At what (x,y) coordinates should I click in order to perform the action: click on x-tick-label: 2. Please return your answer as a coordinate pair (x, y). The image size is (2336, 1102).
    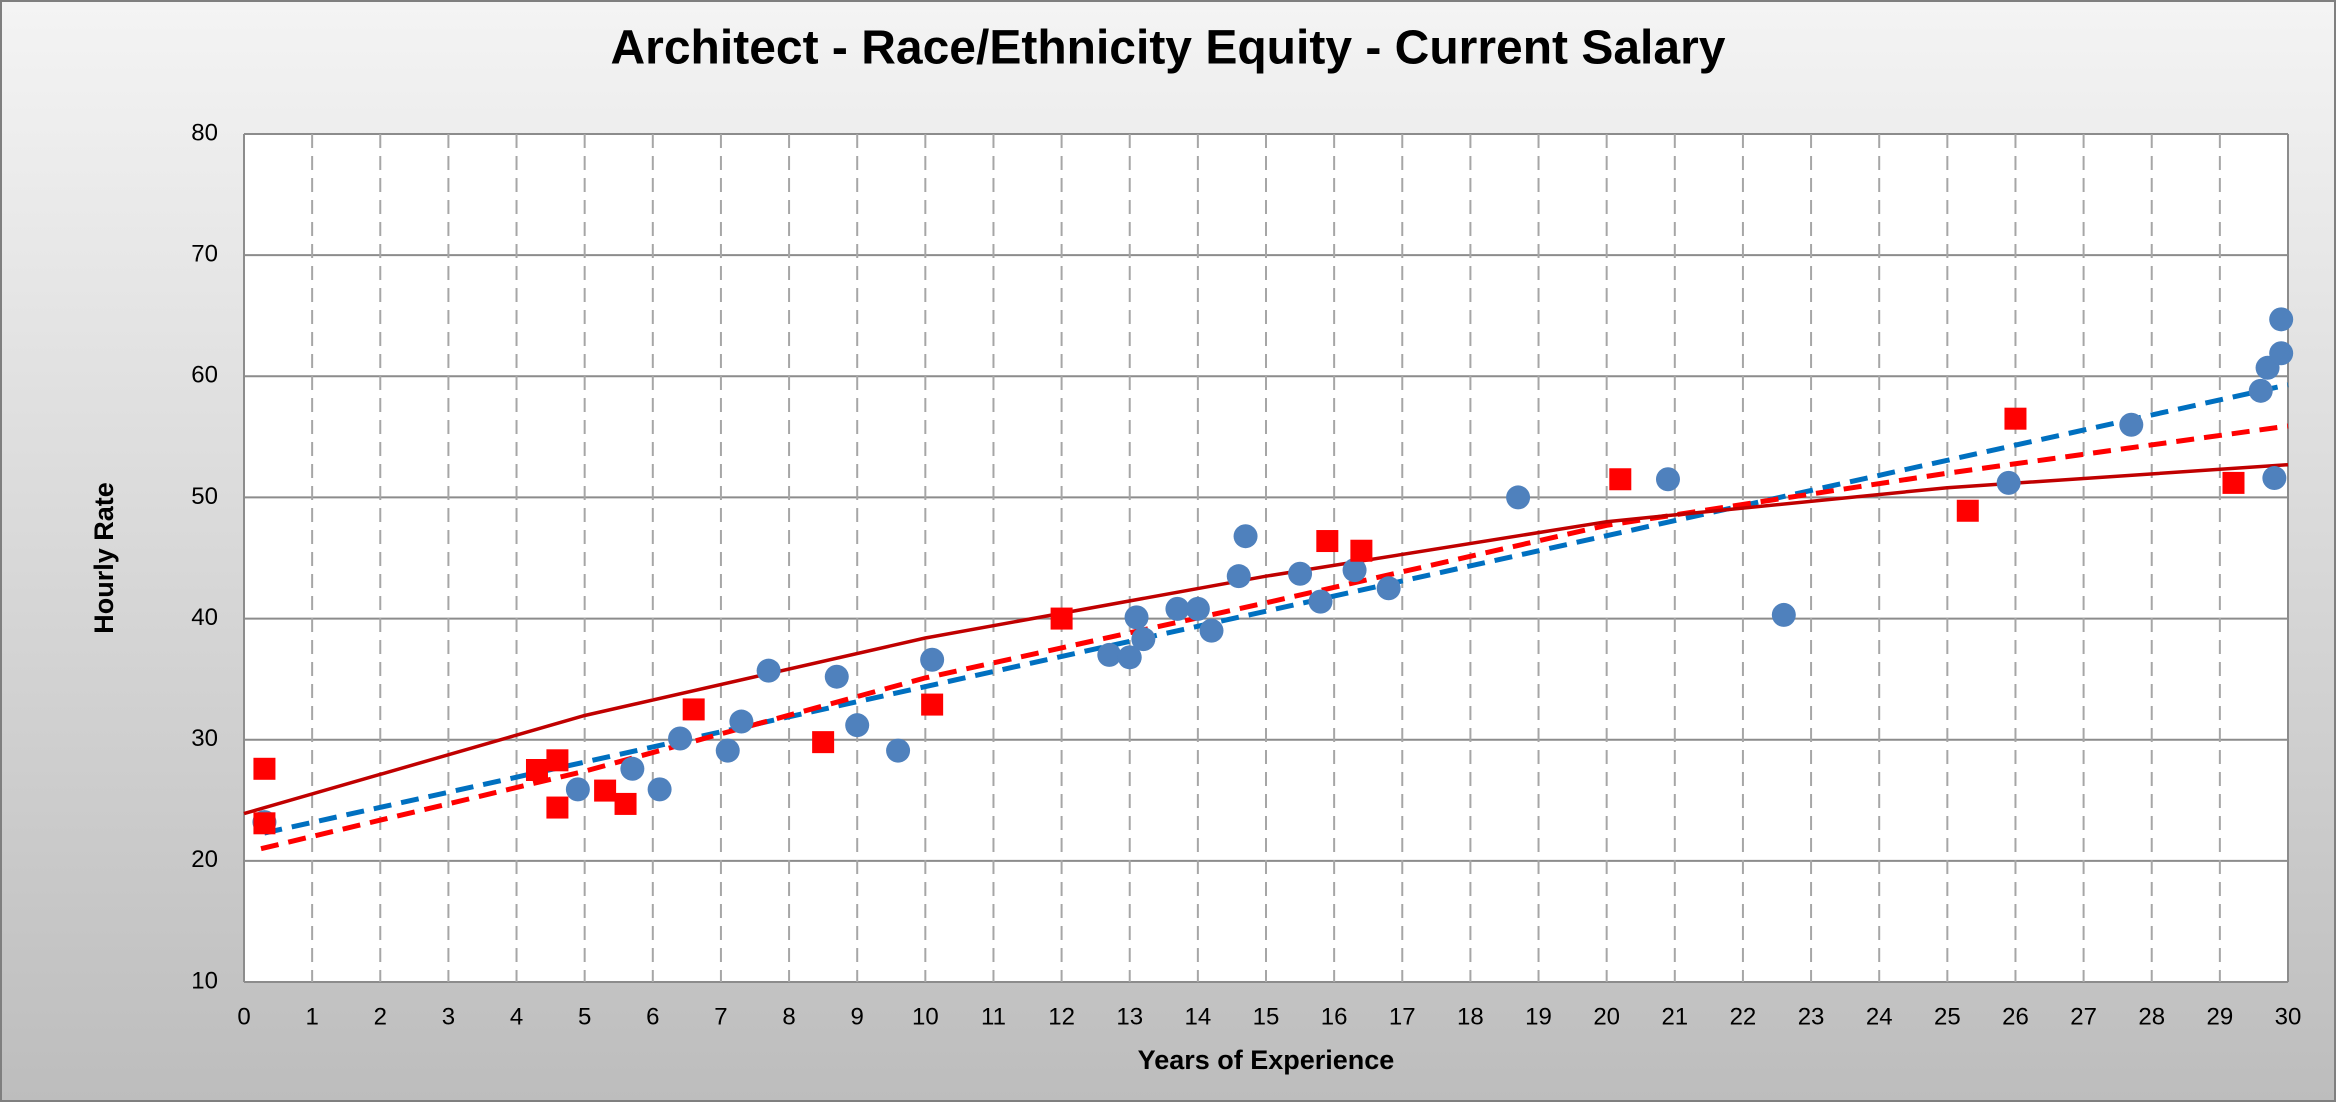
    Looking at the image, I should click on (380, 1016).